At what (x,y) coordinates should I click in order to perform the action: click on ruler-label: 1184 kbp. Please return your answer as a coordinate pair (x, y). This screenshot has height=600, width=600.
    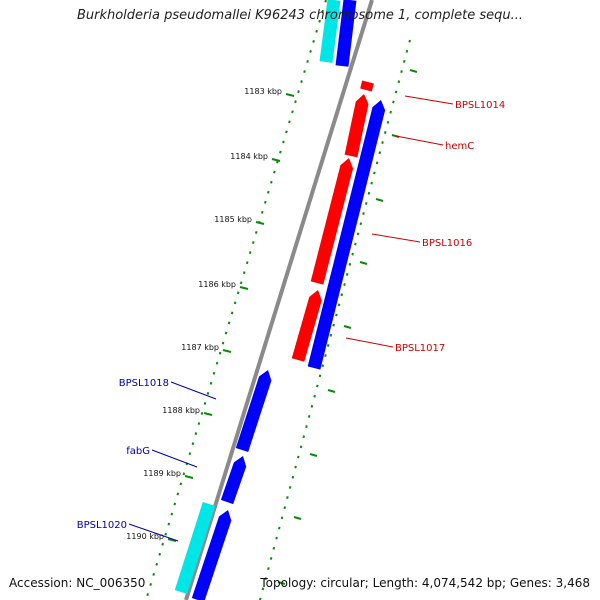
    Looking at the image, I should click on (249, 156).